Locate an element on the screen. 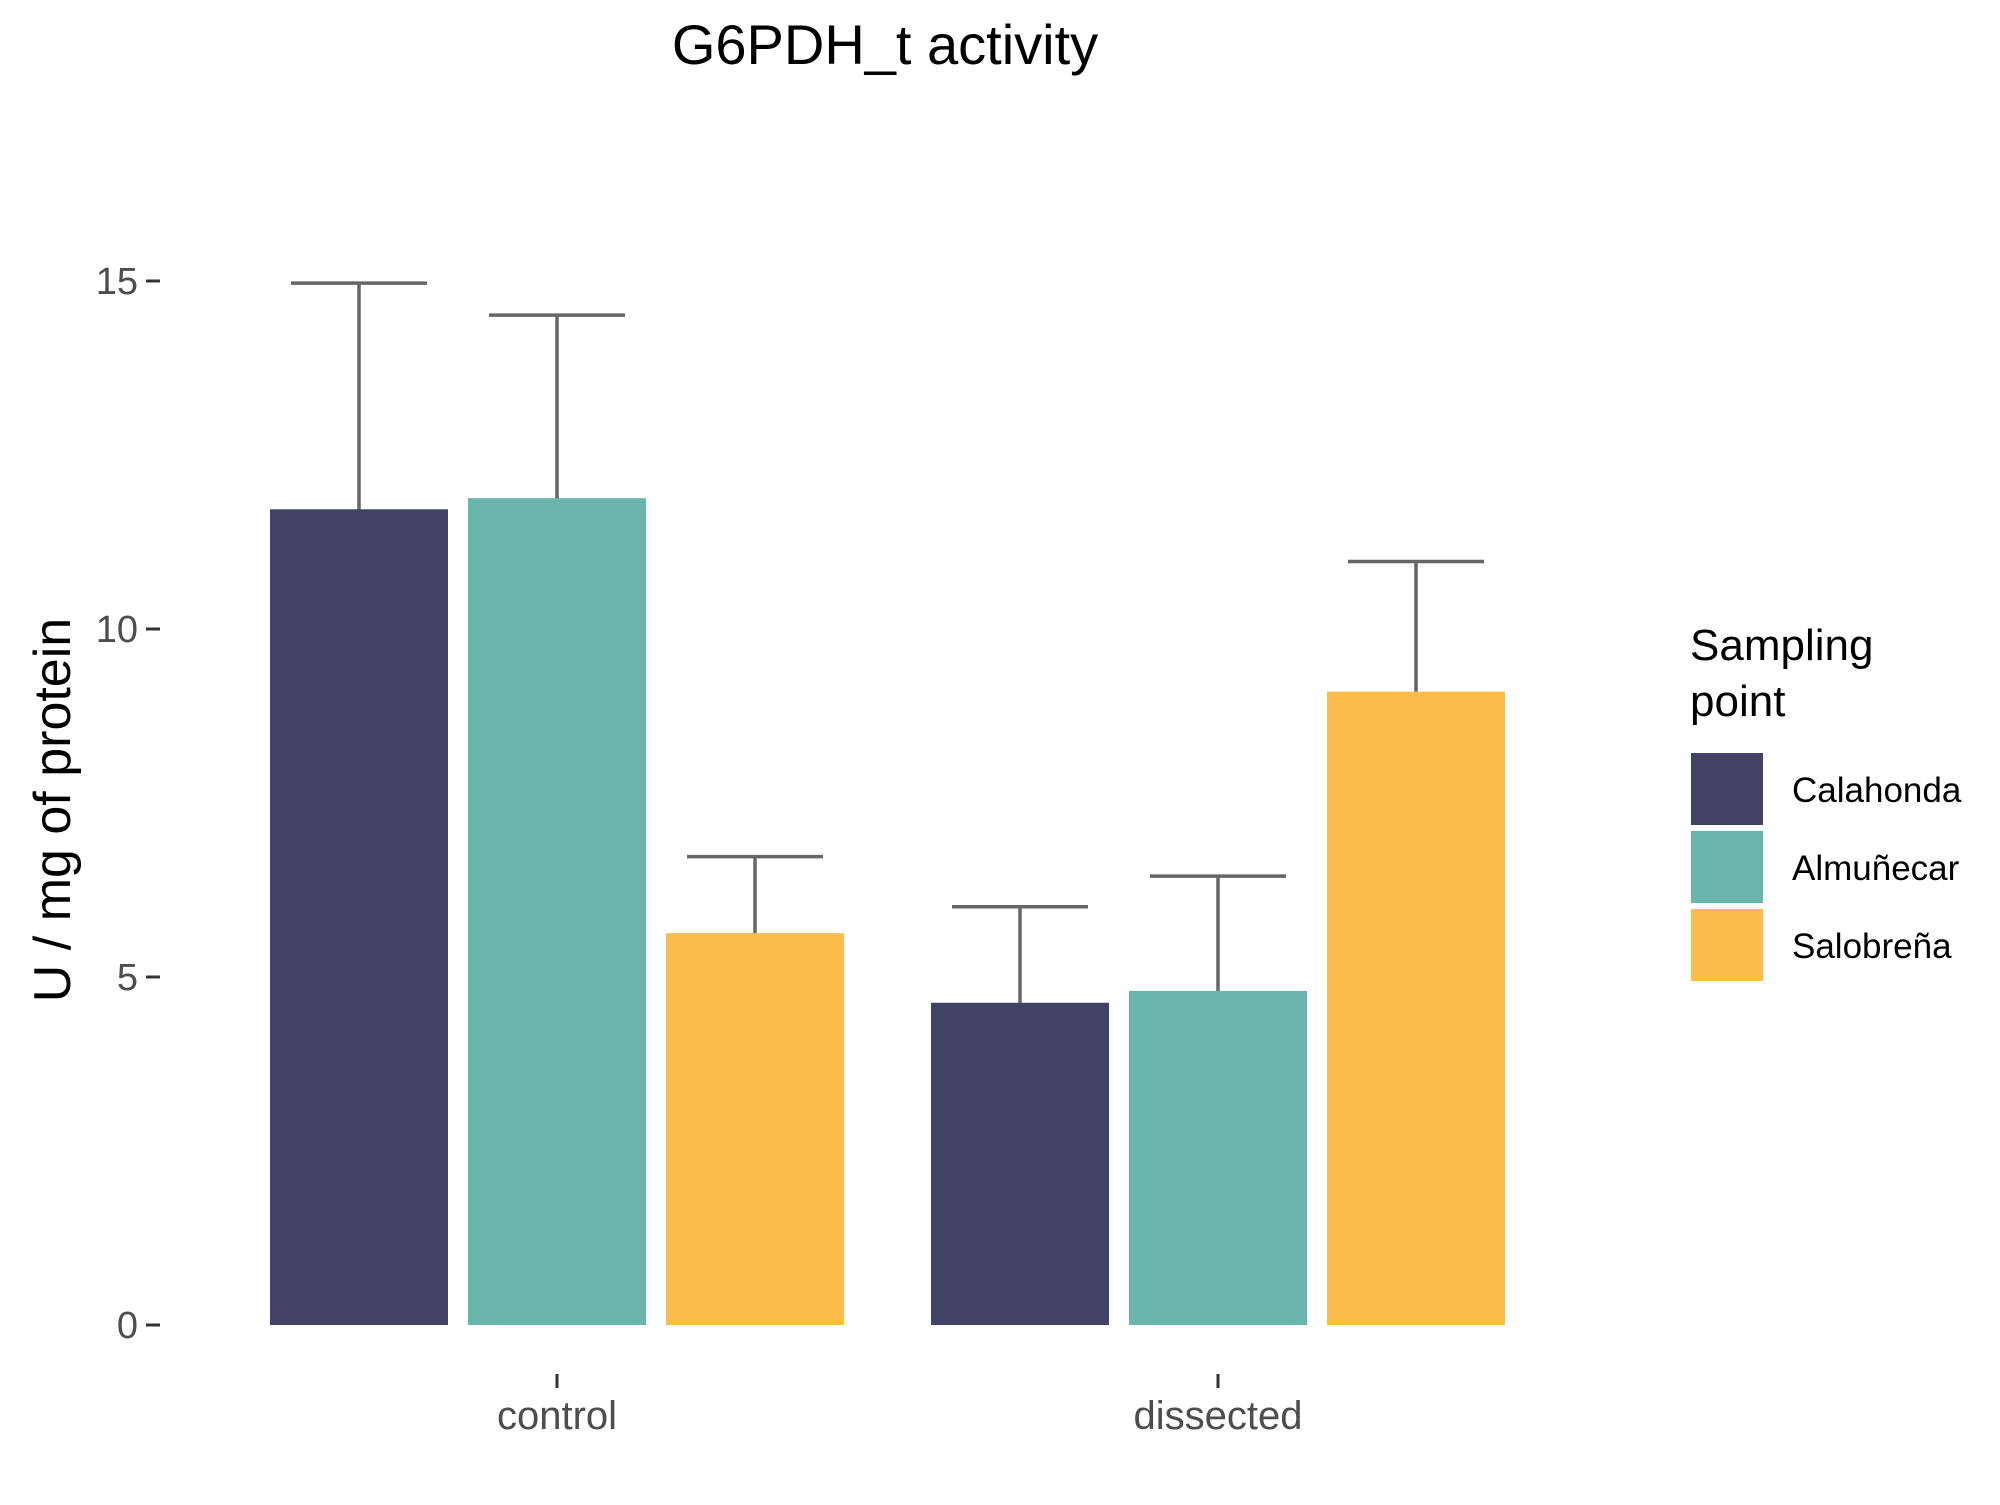 Image resolution: width=2000 pixels, height=1505 pixels. y-tick-label: 15 is located at coordinates (117, 282).